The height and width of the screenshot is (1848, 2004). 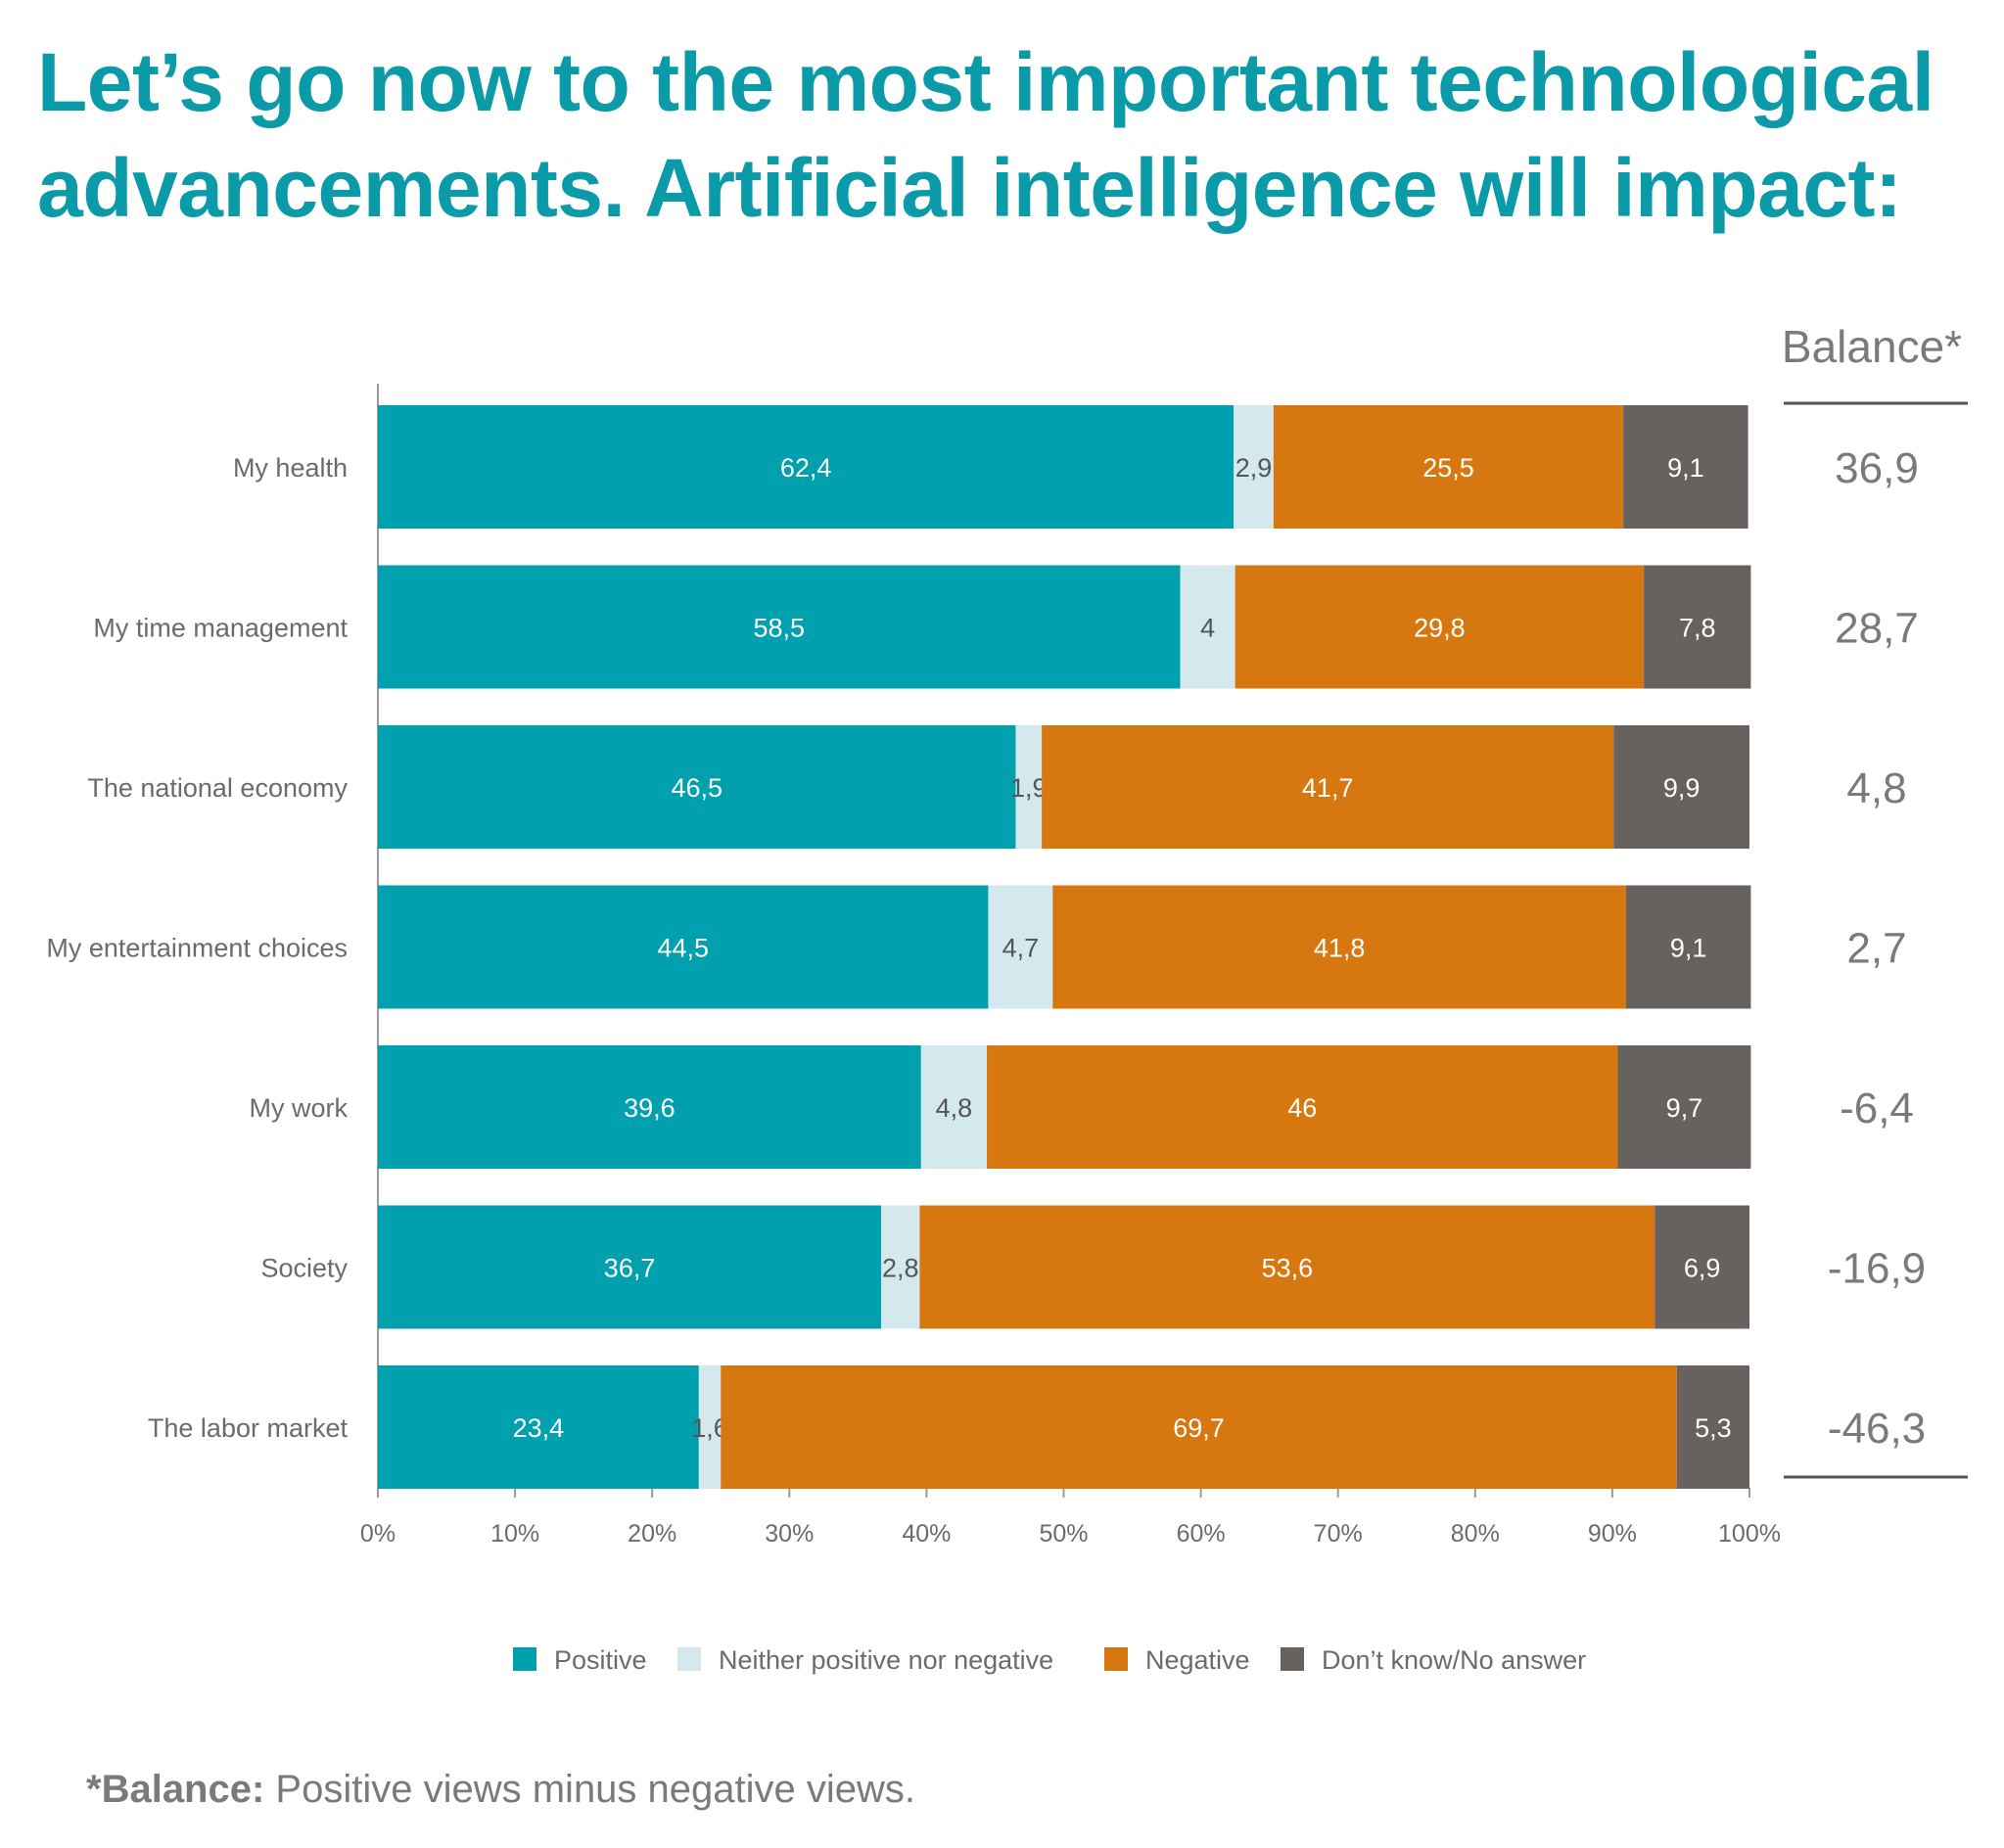 I want to click on x-tick-label: 70%, so click(x=1339, y=1534).